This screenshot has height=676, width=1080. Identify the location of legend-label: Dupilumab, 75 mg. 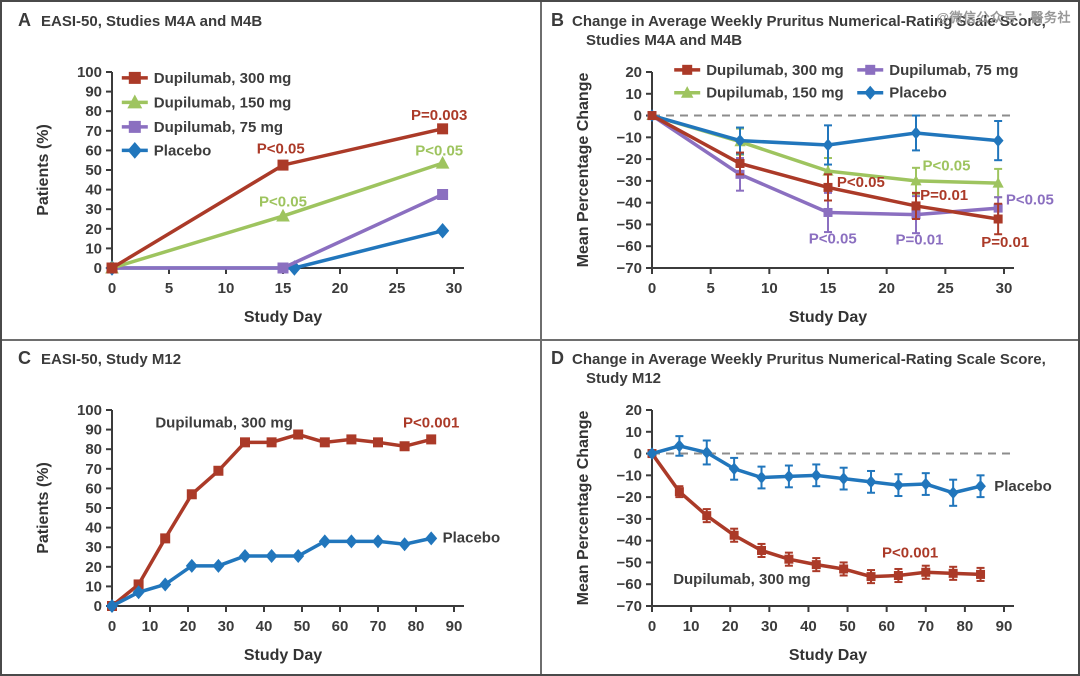
(953, 70).